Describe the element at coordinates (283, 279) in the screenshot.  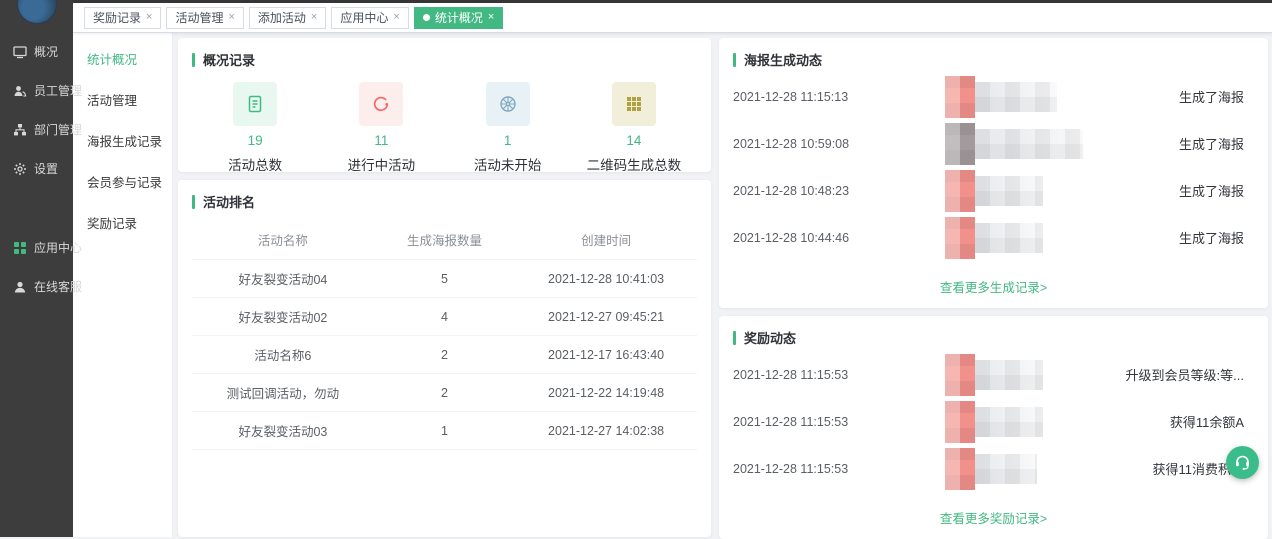
I see `cell-activity-name: 好友裂变活动04` at that location.